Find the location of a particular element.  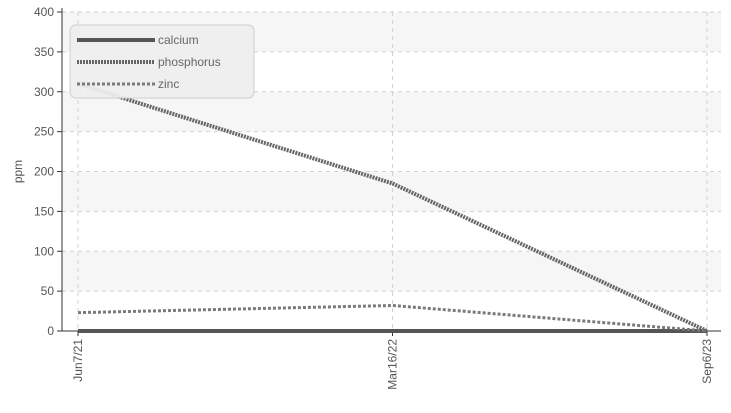

x-axis-ticks: Jun7/21 Mar16/22 Sep6/23 is located at coordinates (392, 360).